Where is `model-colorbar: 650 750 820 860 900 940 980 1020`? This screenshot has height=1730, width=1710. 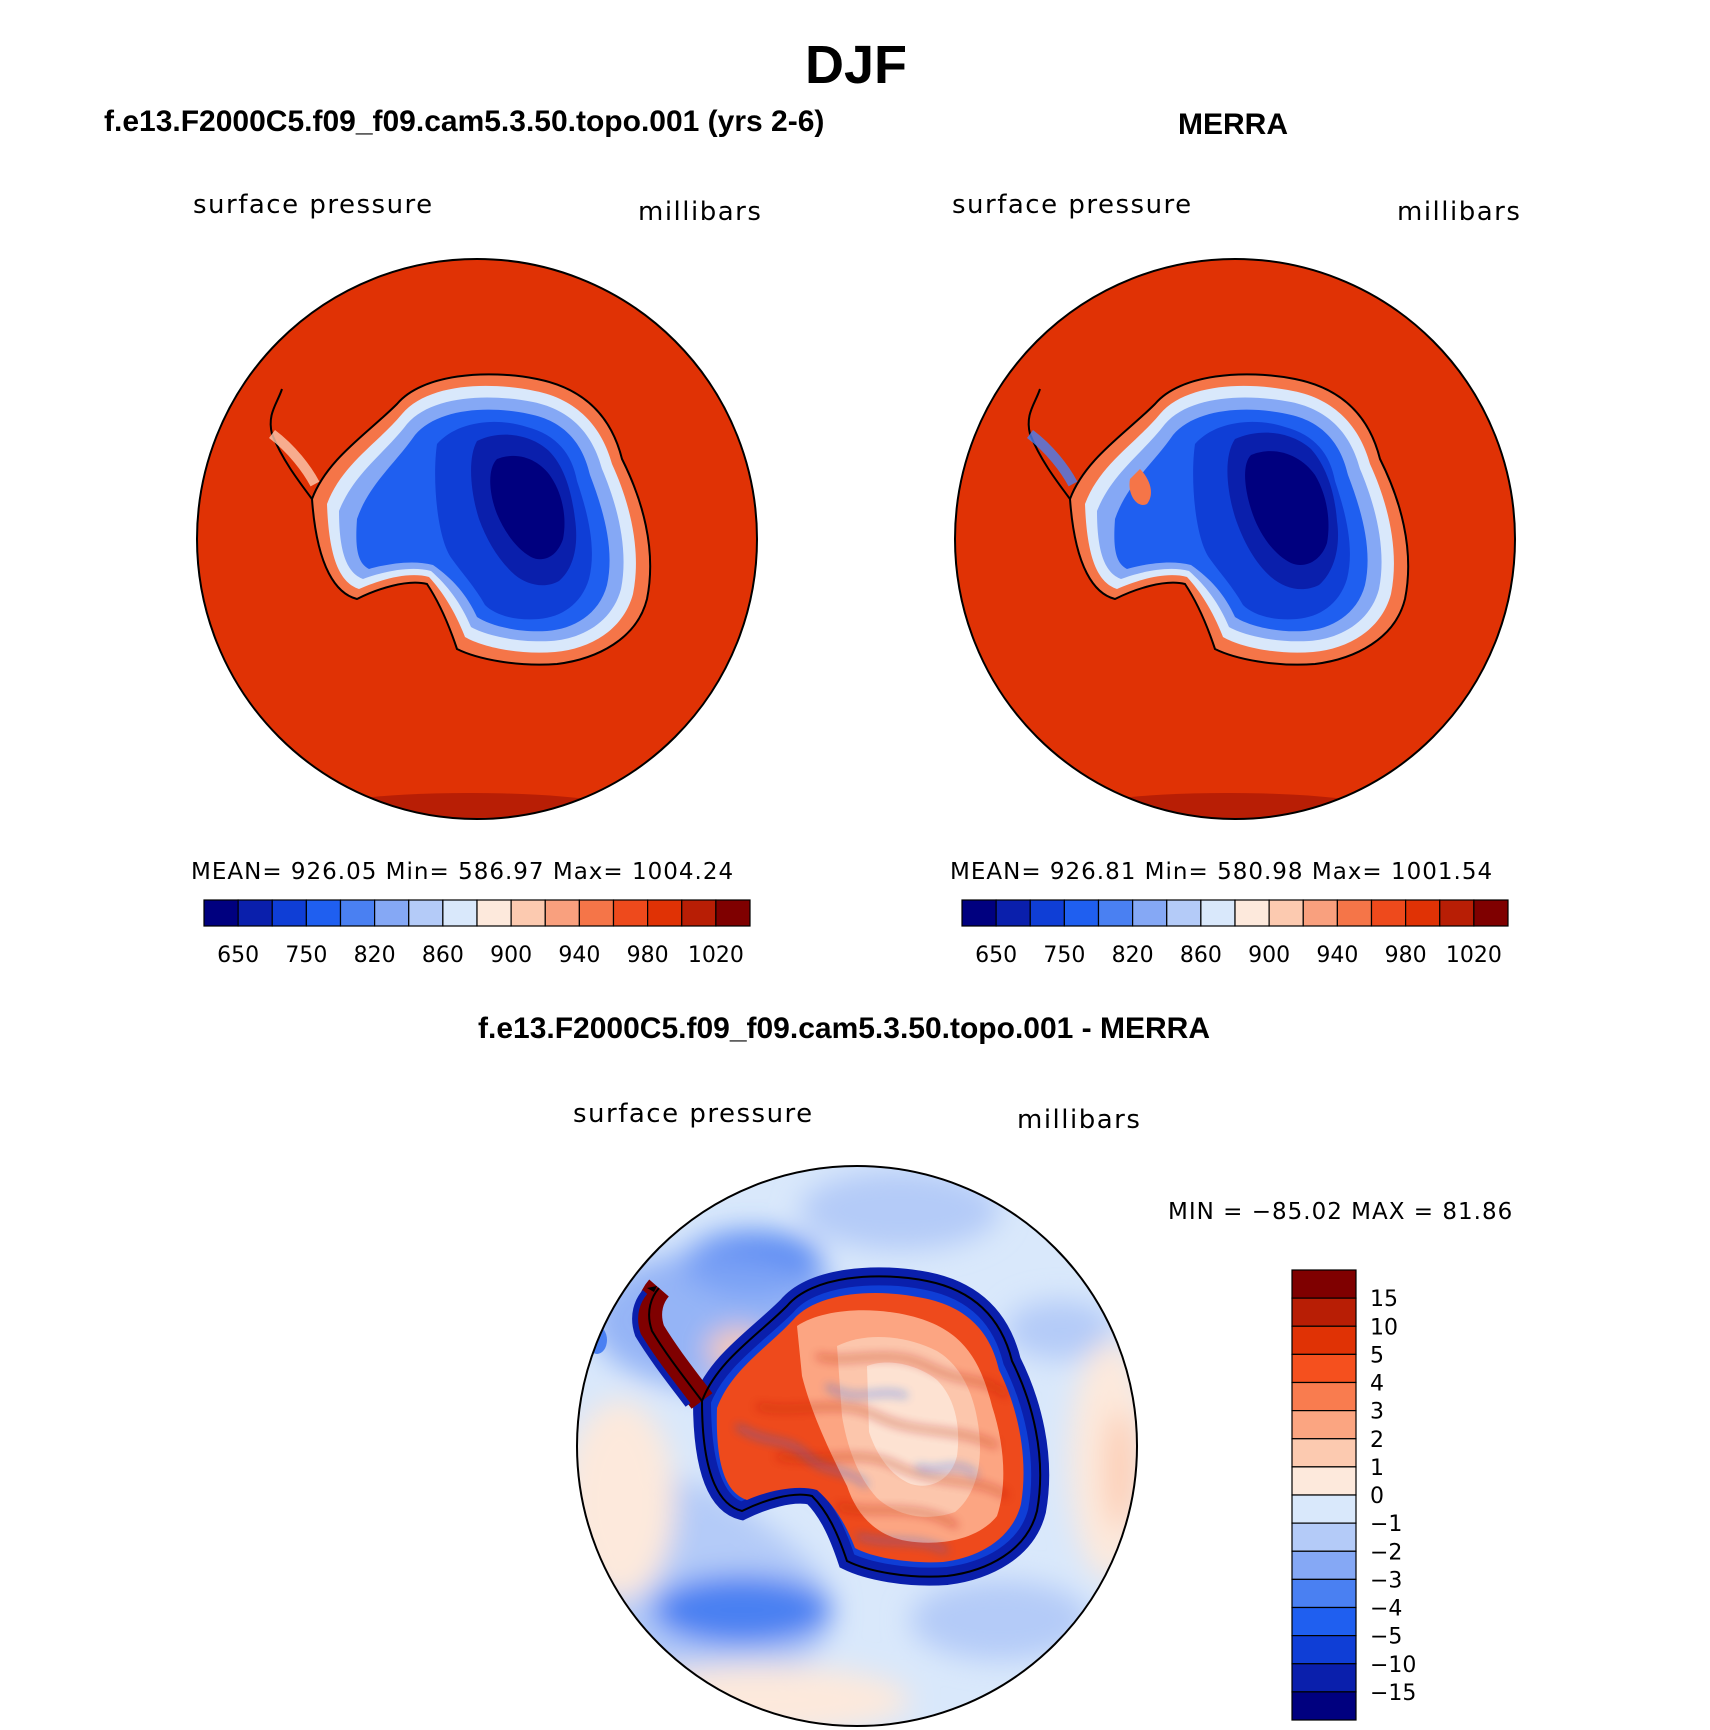 model-colorbar: 650 750 820 860 900 940 980 1020 is located at coordinates (477, 933).